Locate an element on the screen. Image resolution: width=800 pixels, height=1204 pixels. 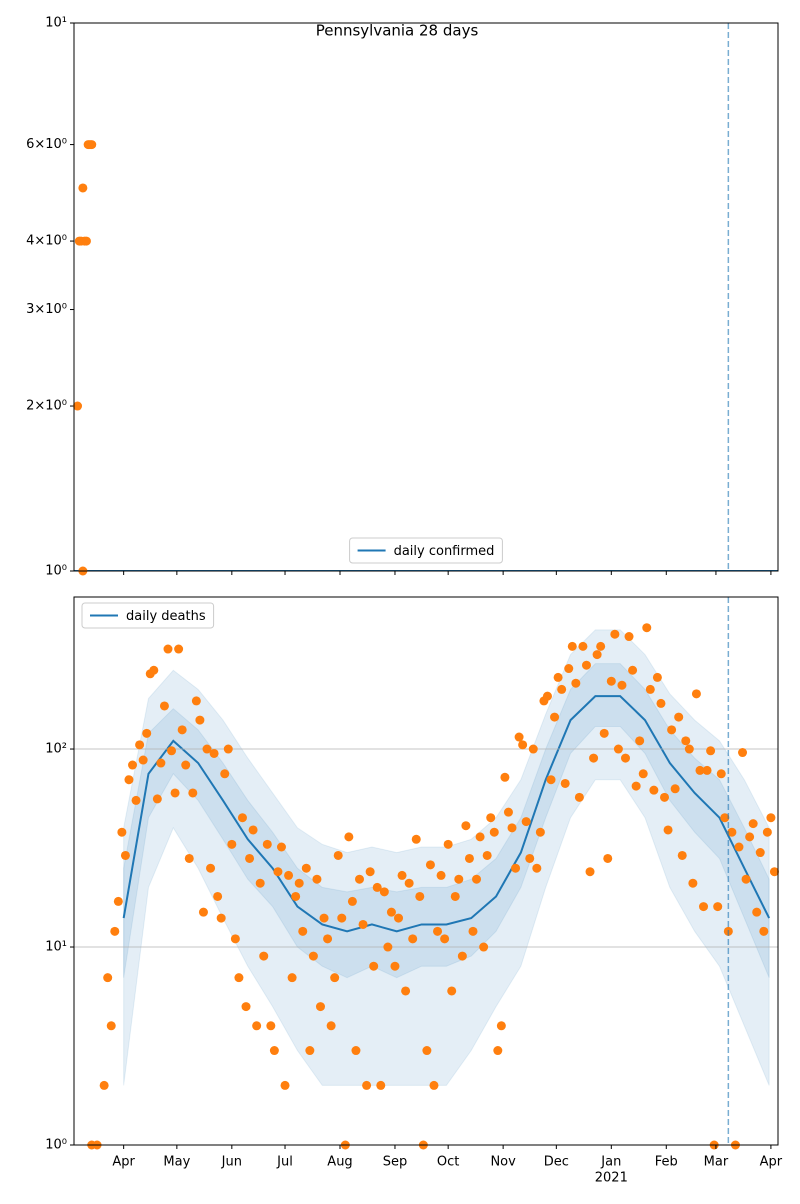
y-tick-label: 2×10⁰ is located at coordinates (46, 406).